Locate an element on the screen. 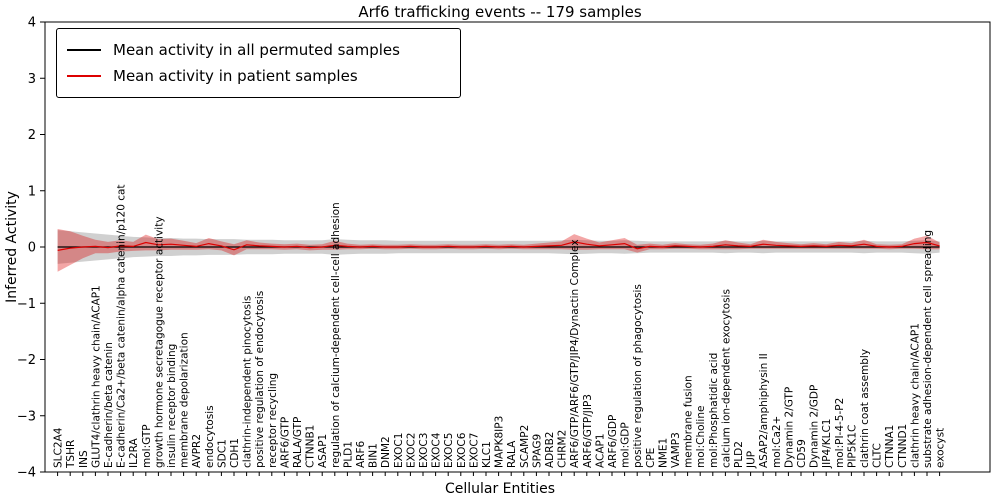  x-tick-label: membrane fusion is located at coordinates (689, 421).